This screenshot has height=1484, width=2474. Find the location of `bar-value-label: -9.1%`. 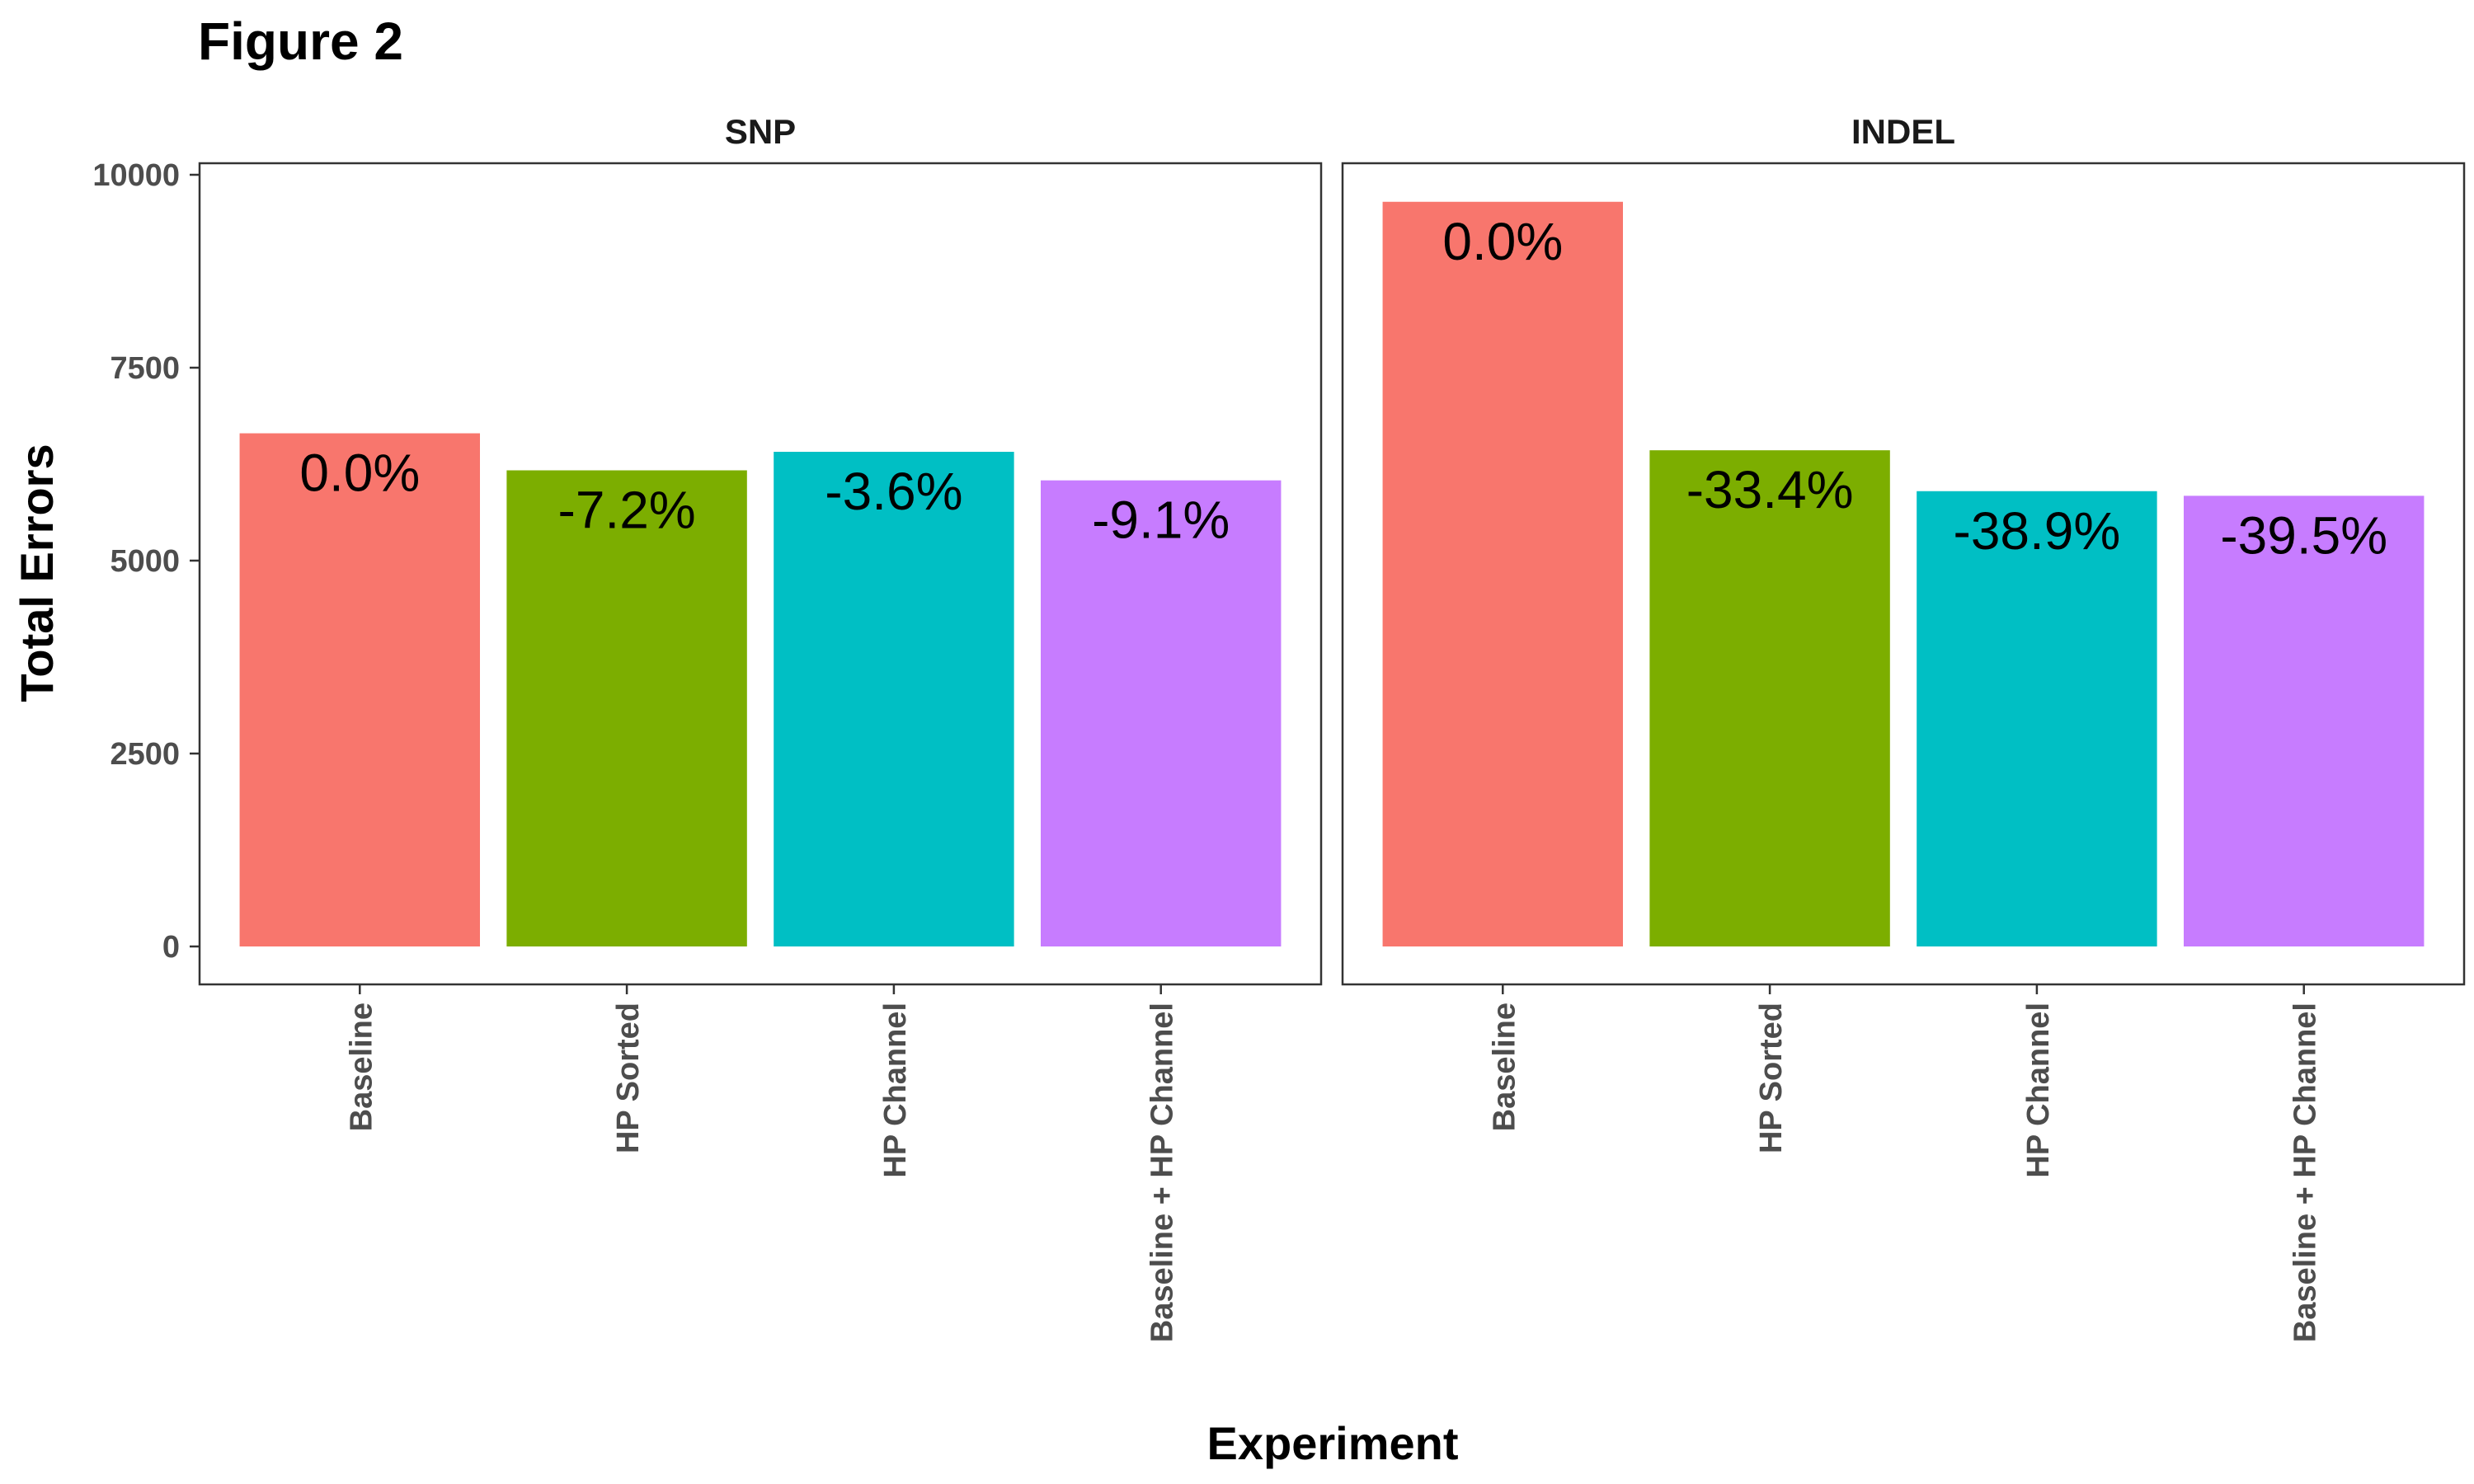

bar-value-label: -9.1% is located at coordinates (1161, 520).